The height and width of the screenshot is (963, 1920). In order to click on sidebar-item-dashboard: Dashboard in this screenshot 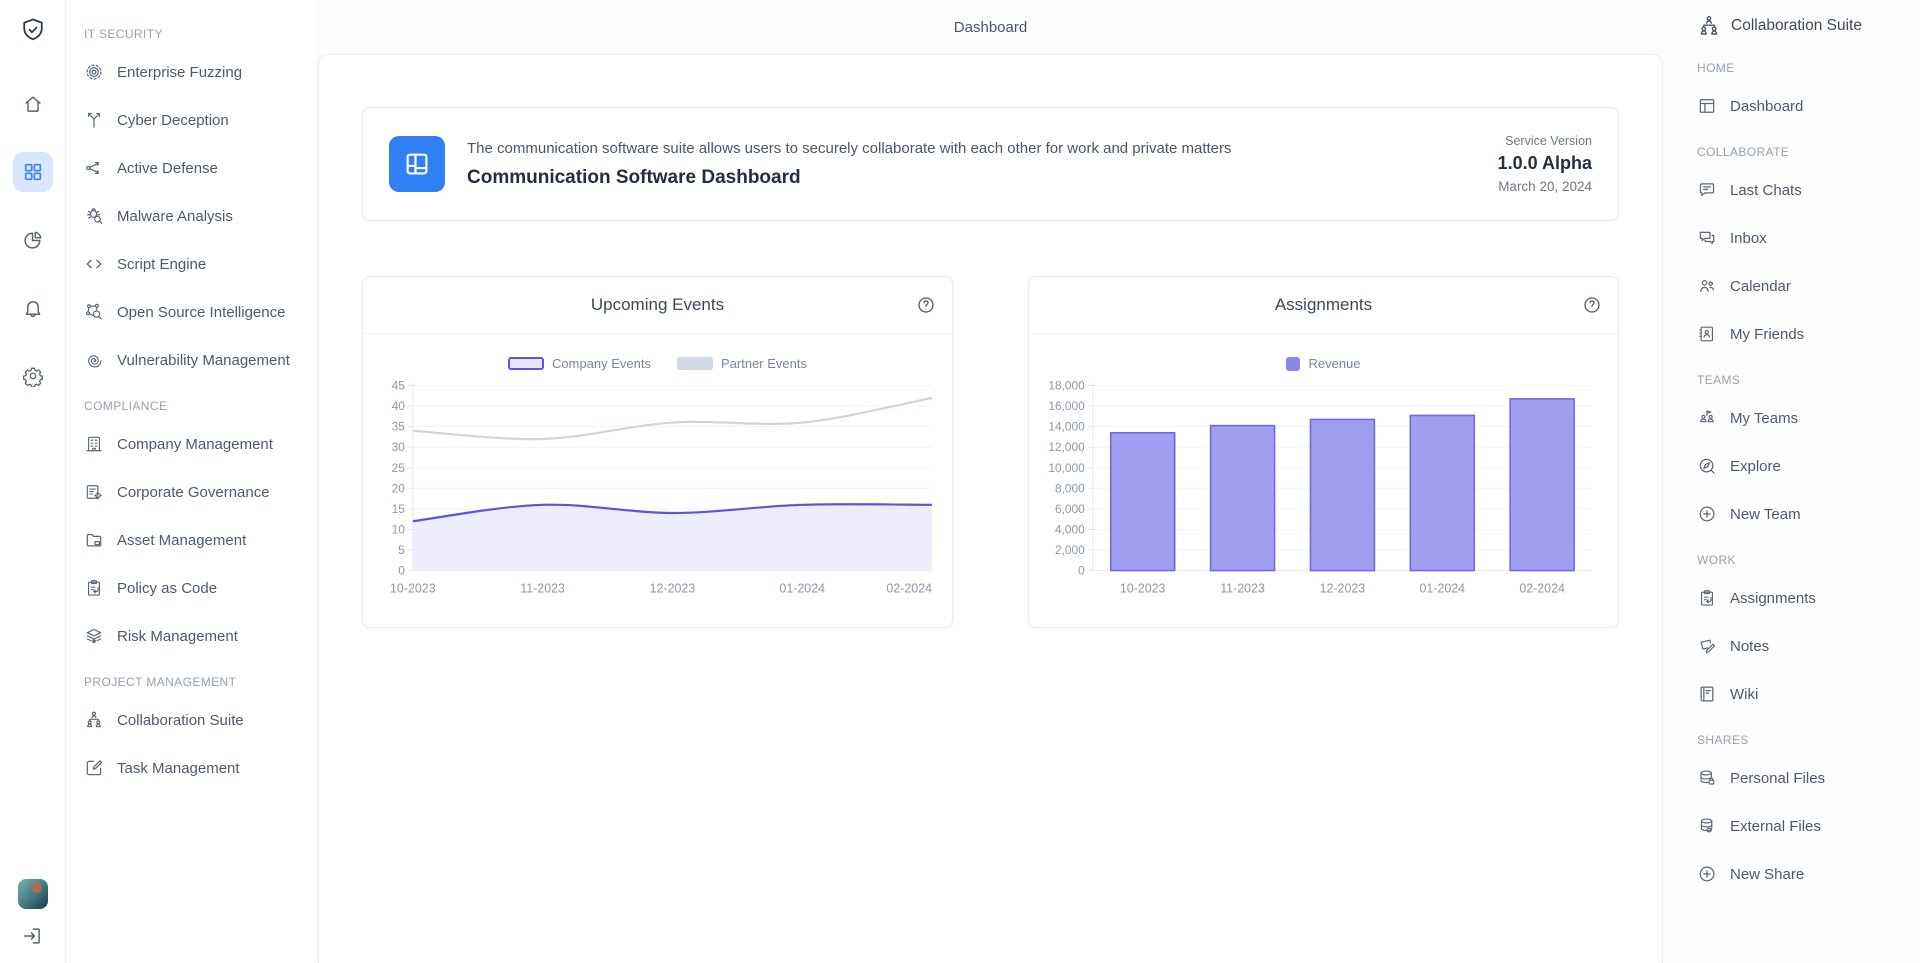, I will do `click(1804, 106)`.